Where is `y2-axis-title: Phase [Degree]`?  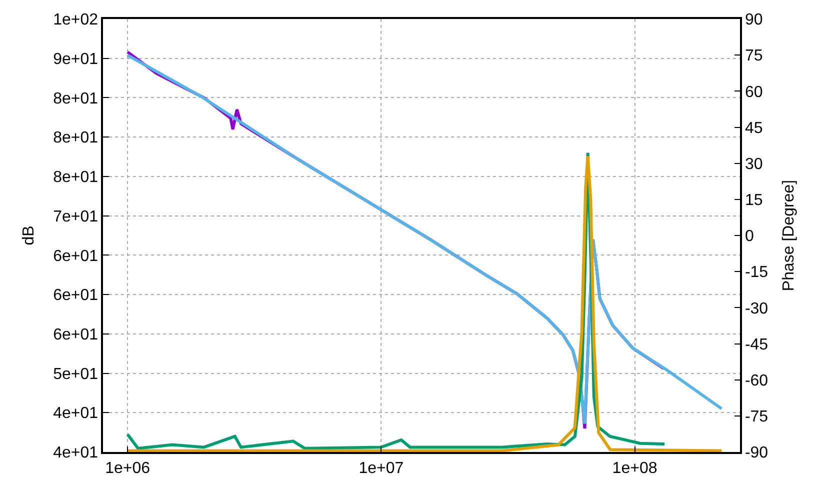
y2-axis-title: Phase [Degree] is located at coordinates (789, 236).